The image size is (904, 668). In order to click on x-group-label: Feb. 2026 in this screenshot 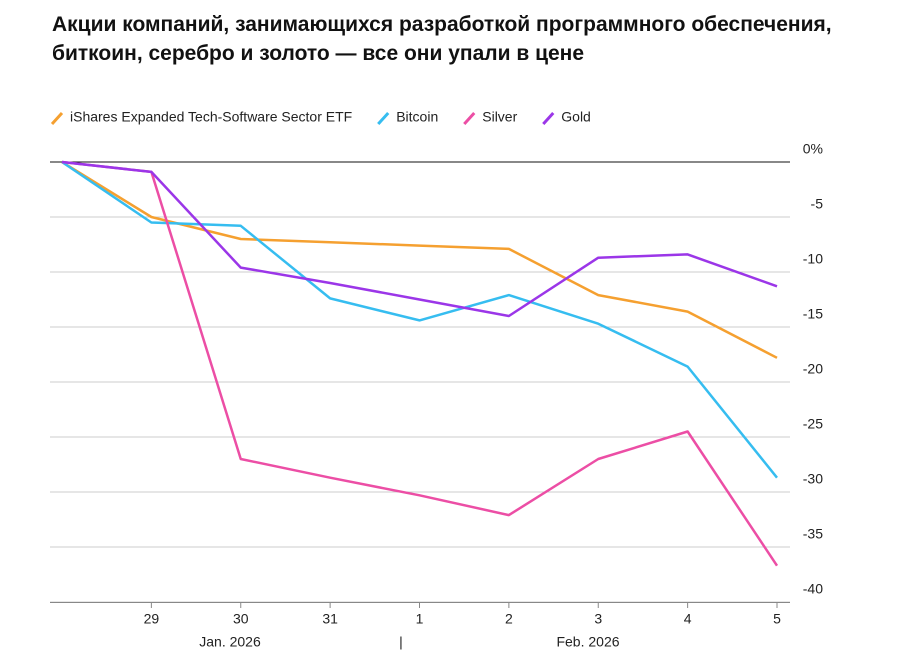, I will do `click(587, 642)`.